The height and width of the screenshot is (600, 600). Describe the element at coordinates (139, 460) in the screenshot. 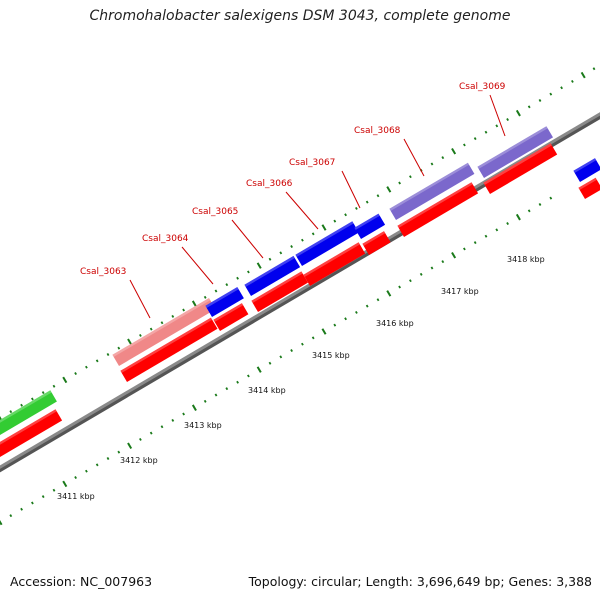

I see `scale-tick-label: 3412 kbp` at that location.